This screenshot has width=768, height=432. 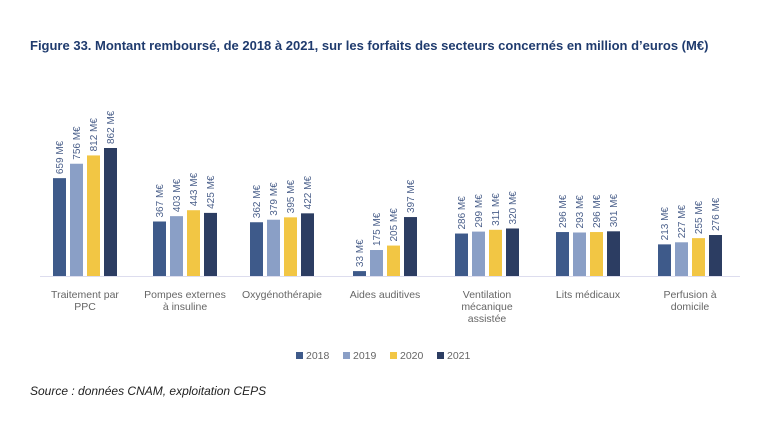 I want to click on data-label: 362 M€, so click(x=257, y=201).